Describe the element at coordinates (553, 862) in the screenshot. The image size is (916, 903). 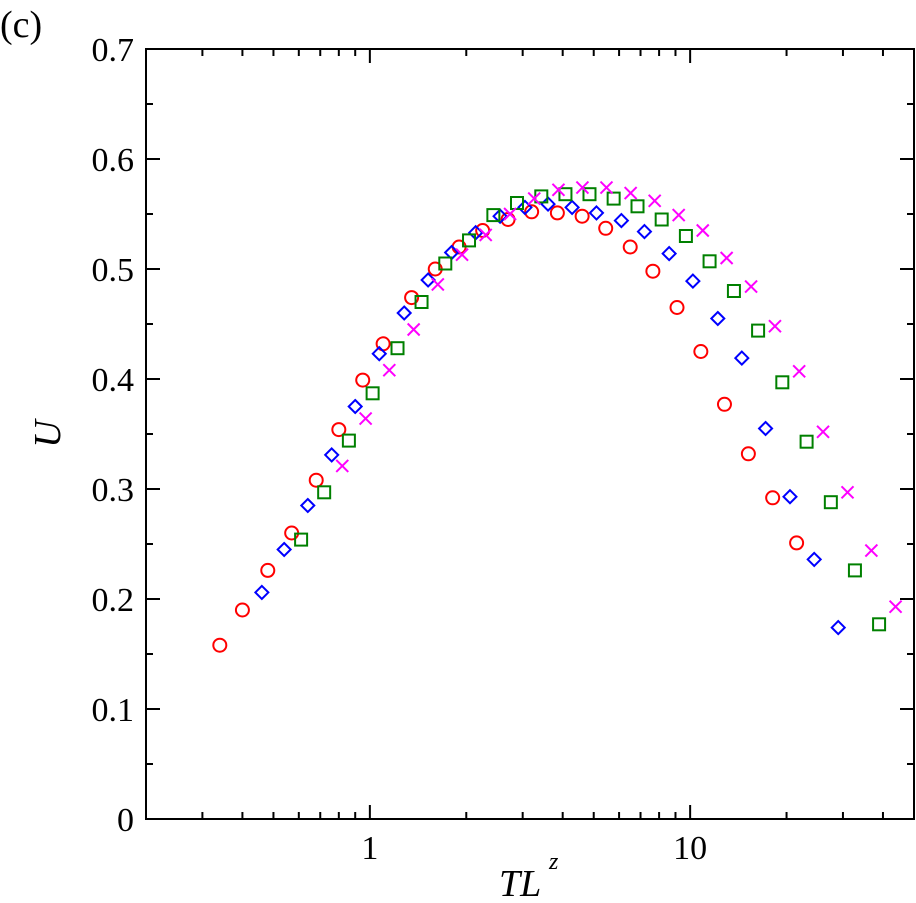
I see `x-axis-title-superscript: z` at that location.